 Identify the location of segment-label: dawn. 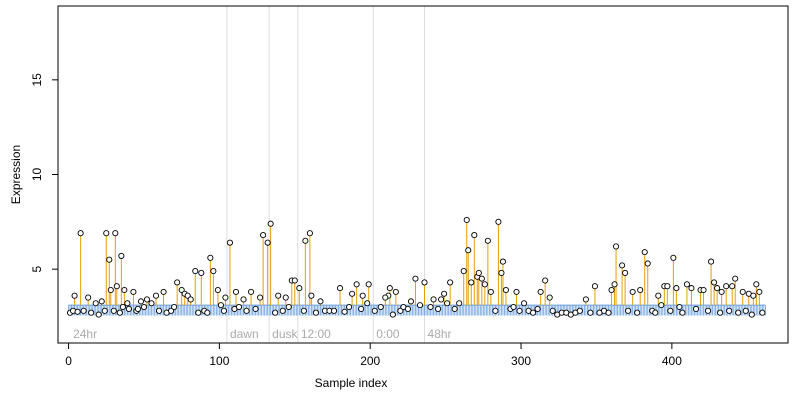
(244, 334).